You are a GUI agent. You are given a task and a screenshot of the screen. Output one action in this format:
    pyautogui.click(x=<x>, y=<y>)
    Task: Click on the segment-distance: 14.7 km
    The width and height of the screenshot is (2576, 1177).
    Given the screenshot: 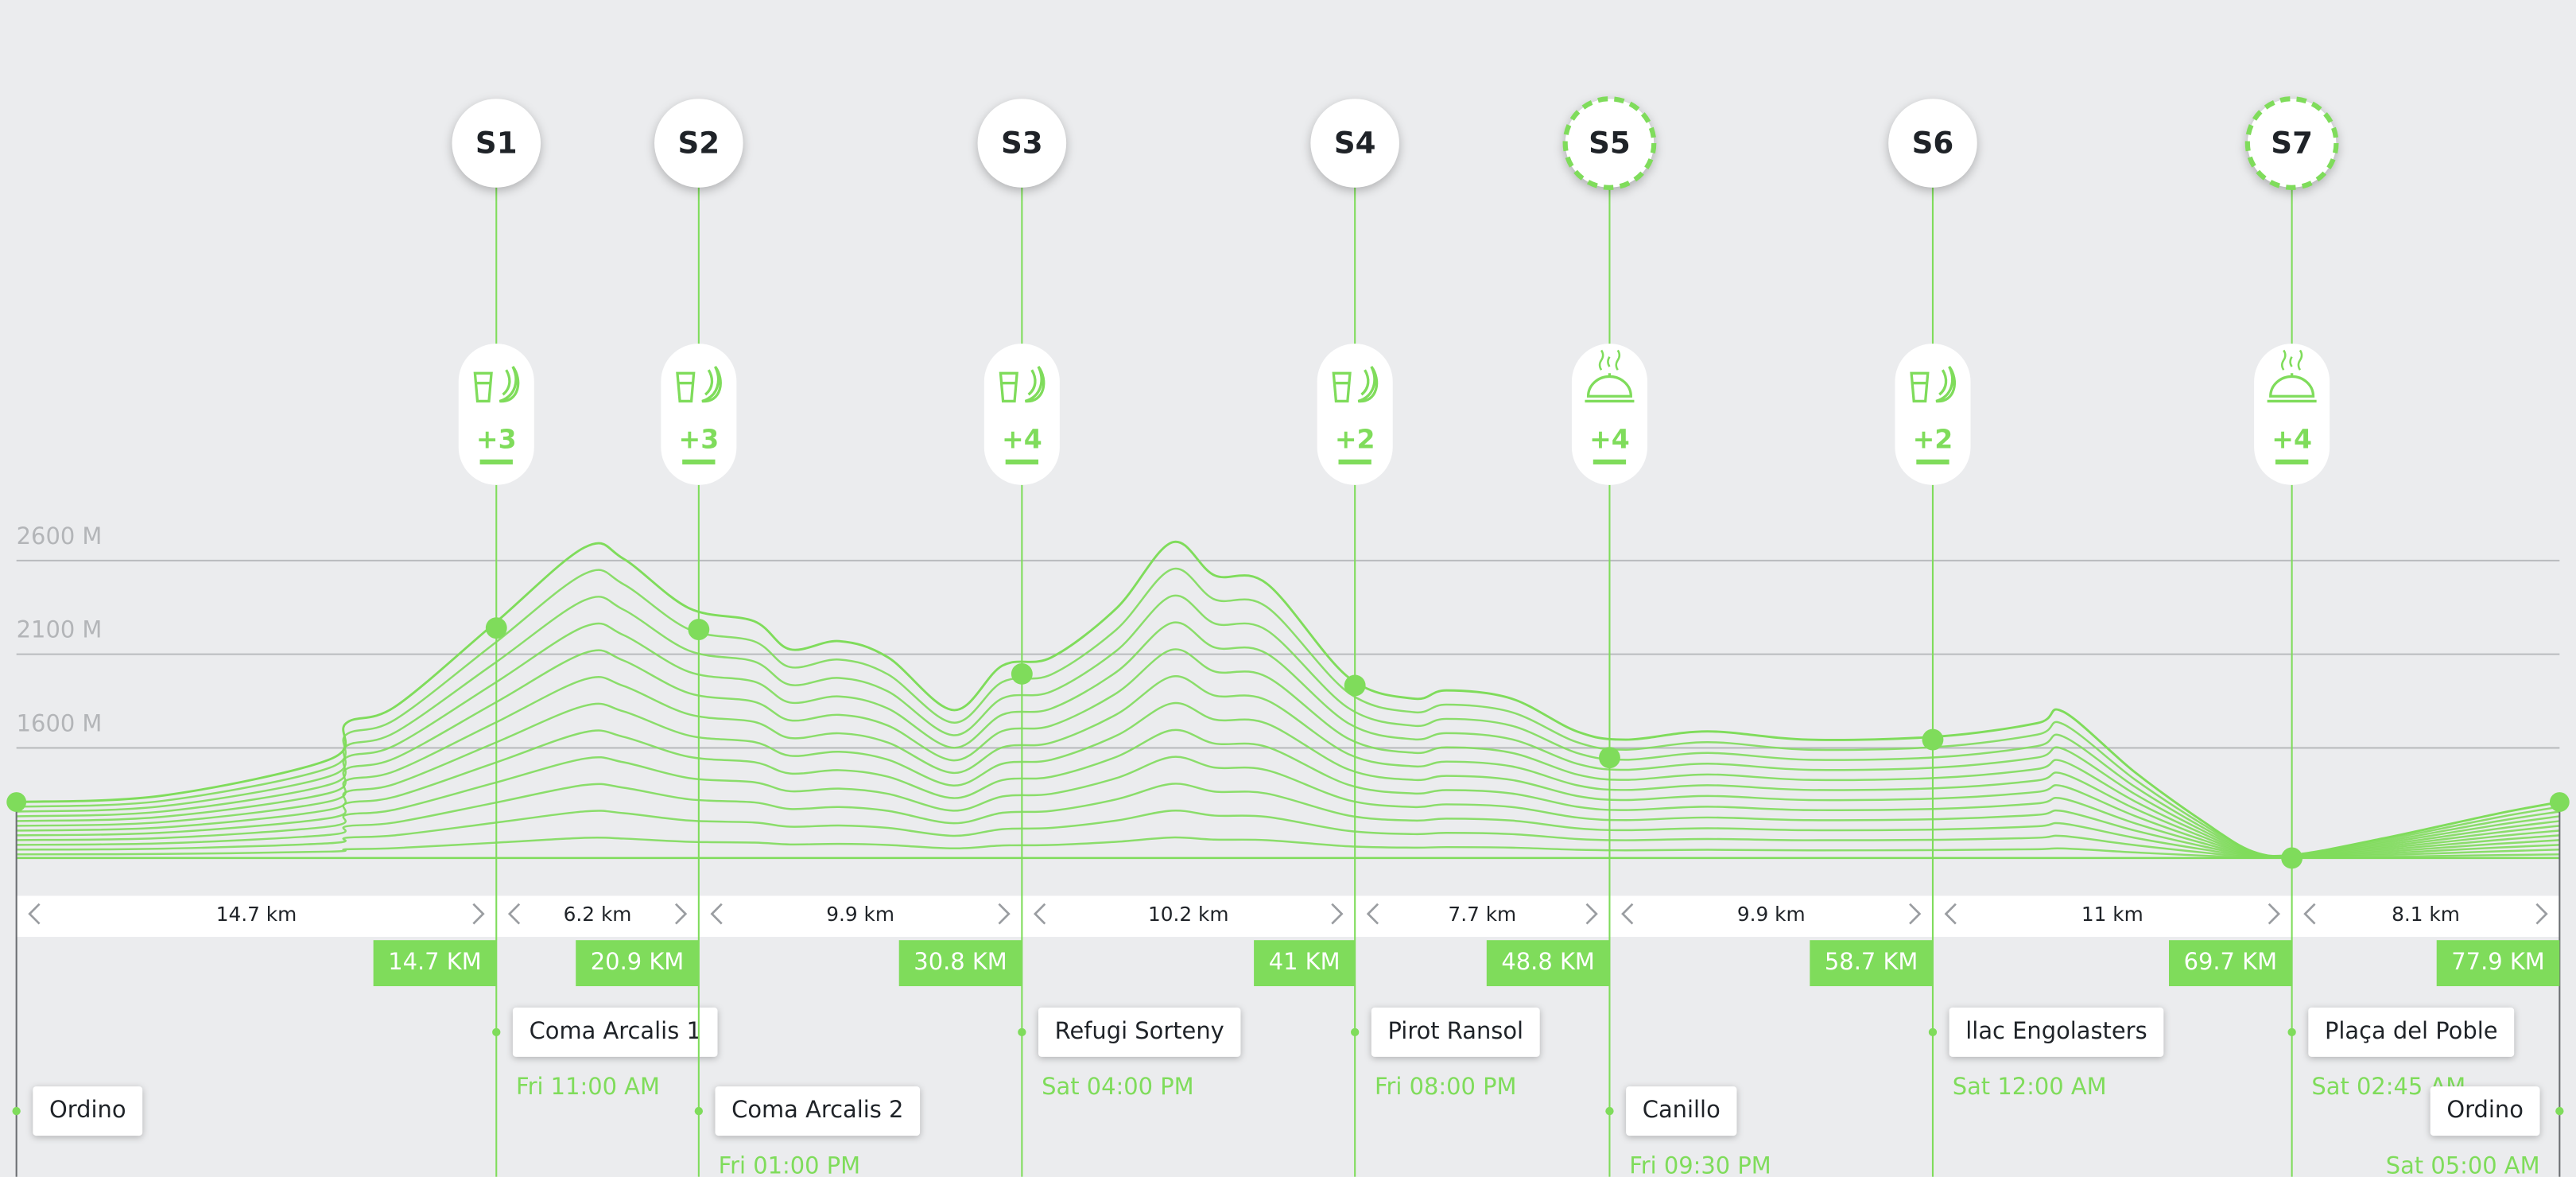 What is the action you would take?
    pyautogui.click(x=256, y=914)
    